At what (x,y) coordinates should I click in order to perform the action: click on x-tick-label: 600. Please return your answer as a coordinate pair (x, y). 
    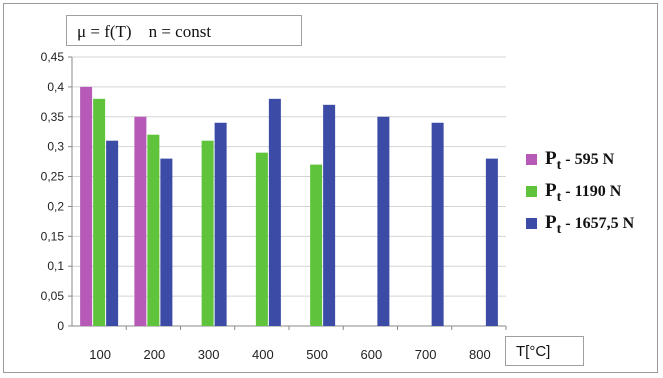
    Looking at the image, I should click on (372, 354).